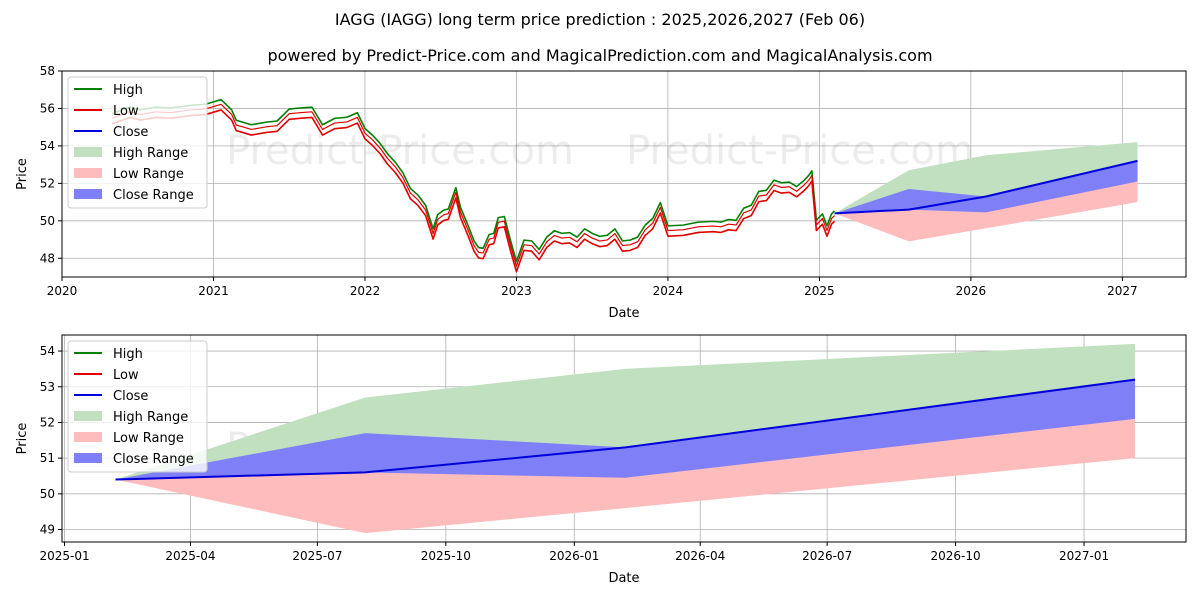  What do you see at coordinates (574, 556) in the screenshot?
I see `x-tick-label: 2026-01` at bounding box center [574, 556].